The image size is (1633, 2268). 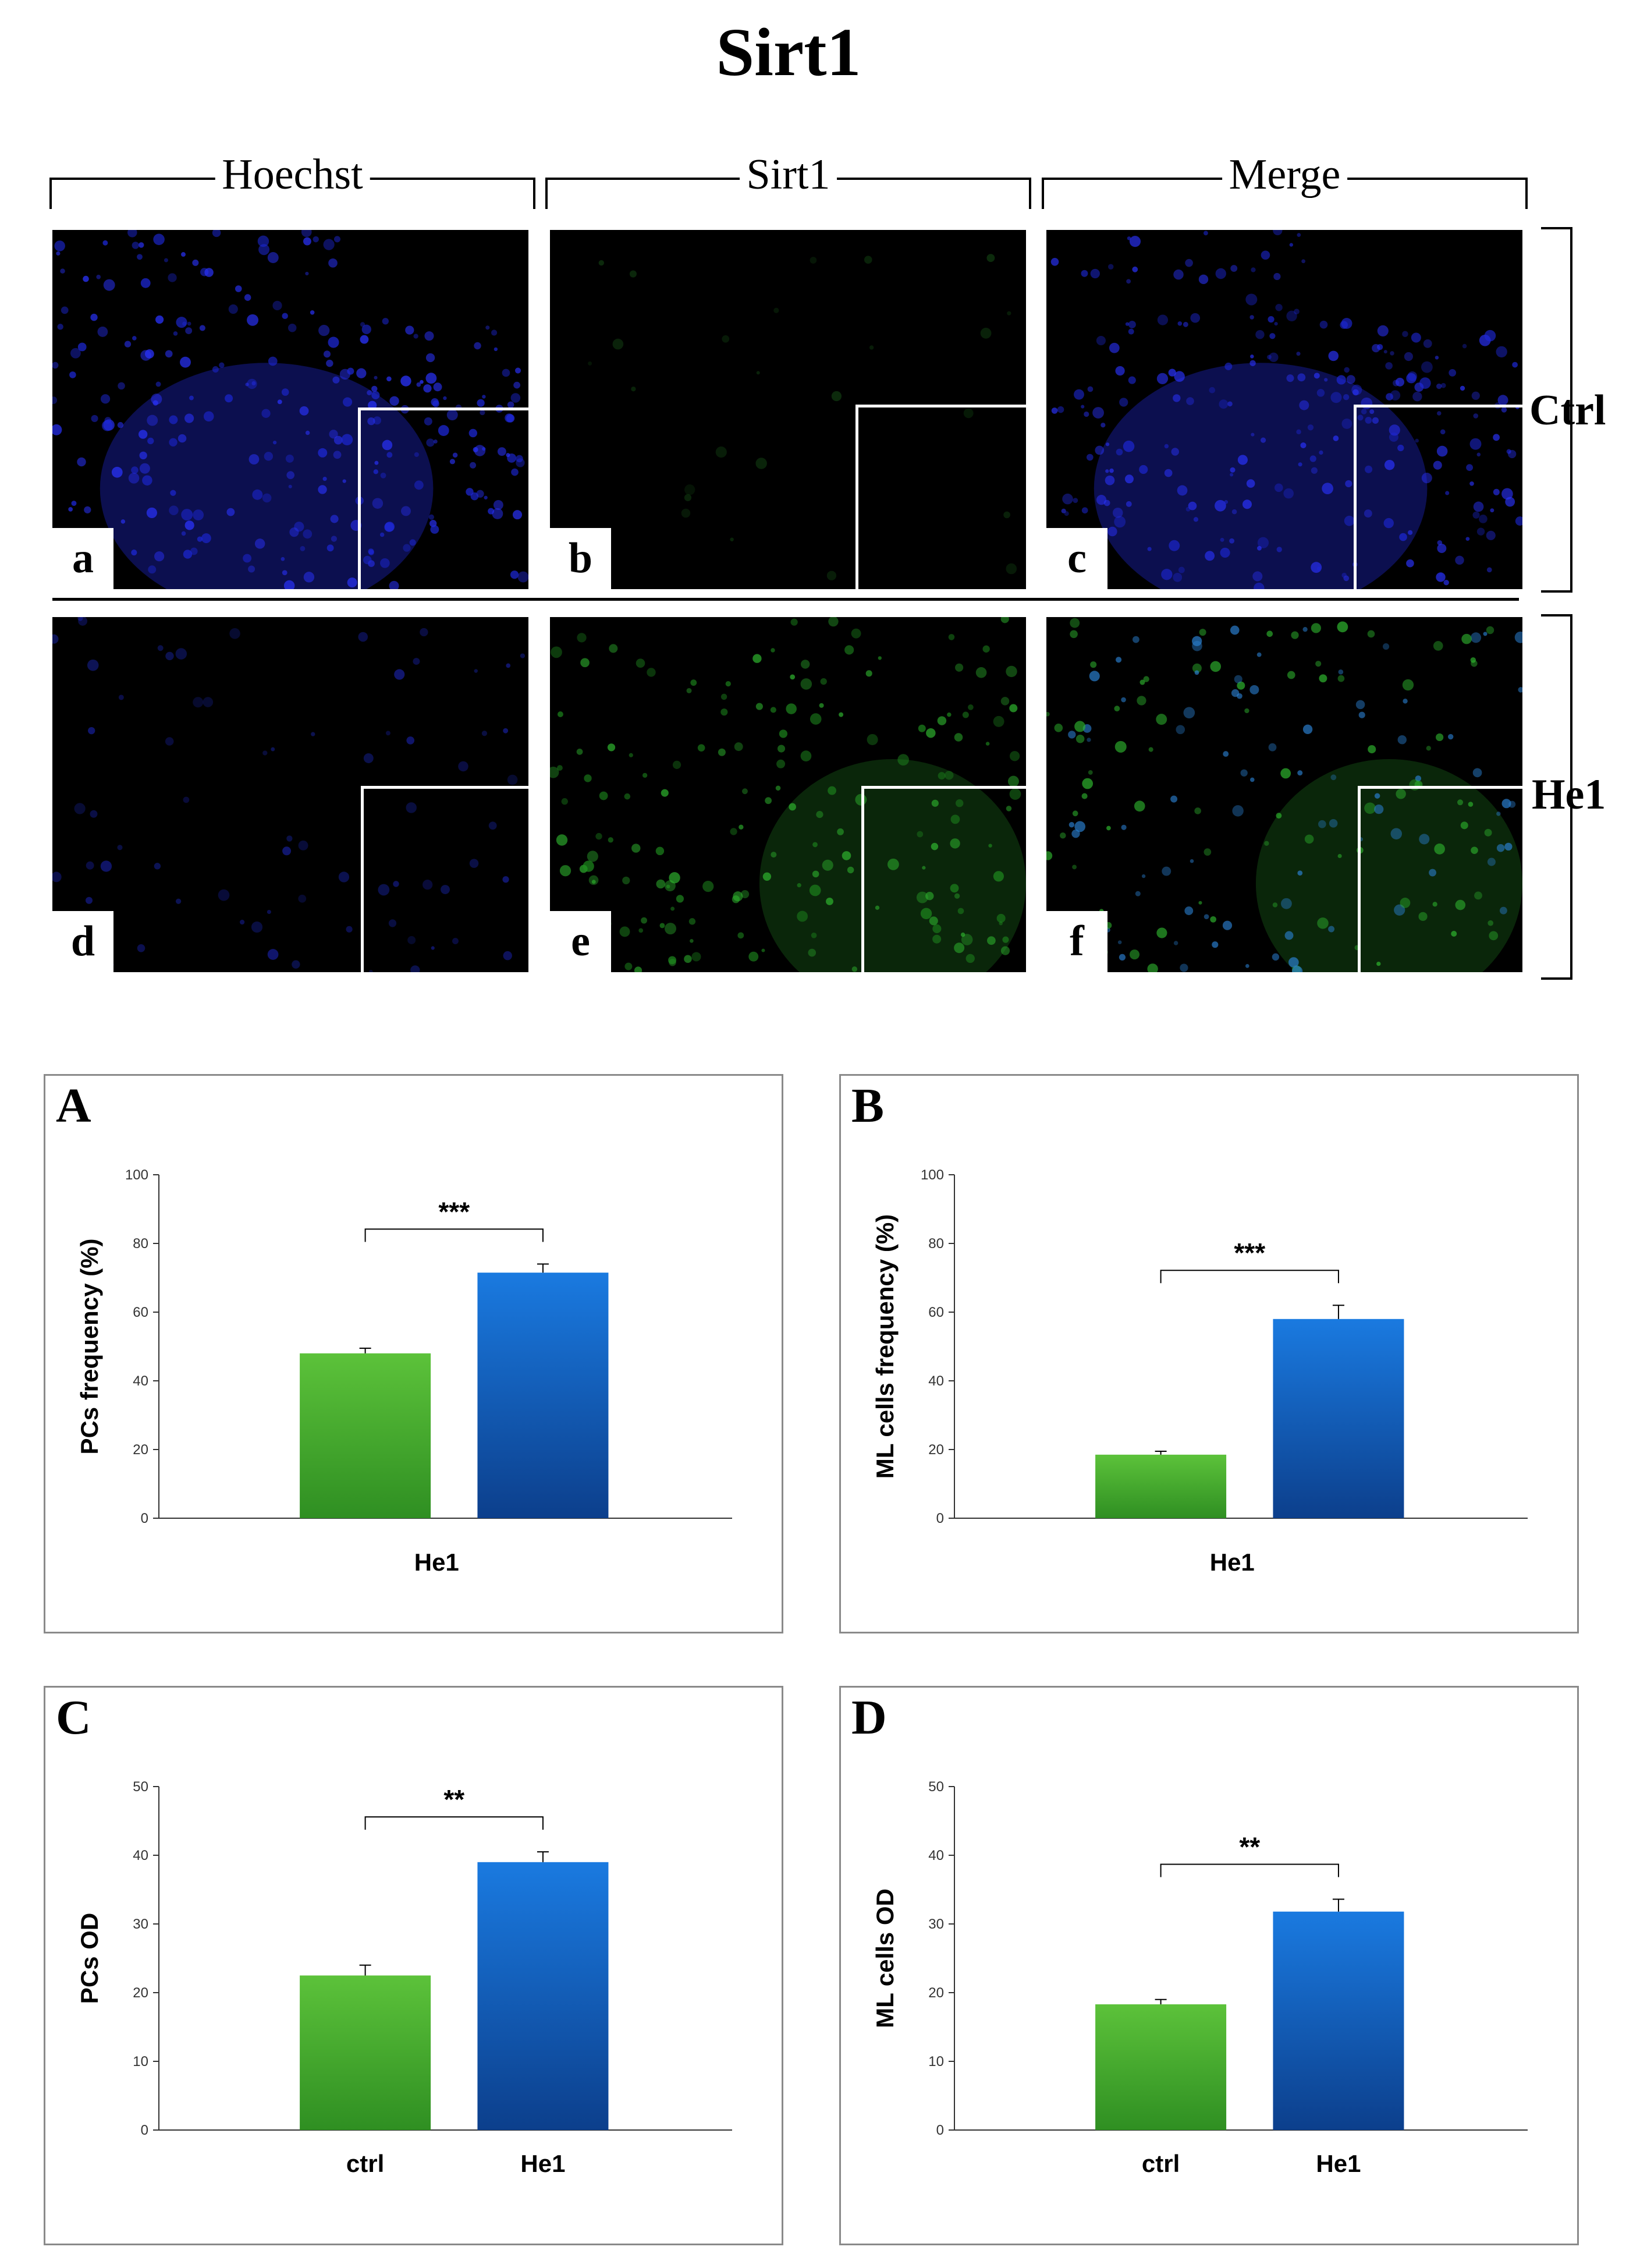 What do you see at coordinates (1232, 1562) in the screenshot?
I see `x-axis-label: He1` at bounding box center [1232, 1562].